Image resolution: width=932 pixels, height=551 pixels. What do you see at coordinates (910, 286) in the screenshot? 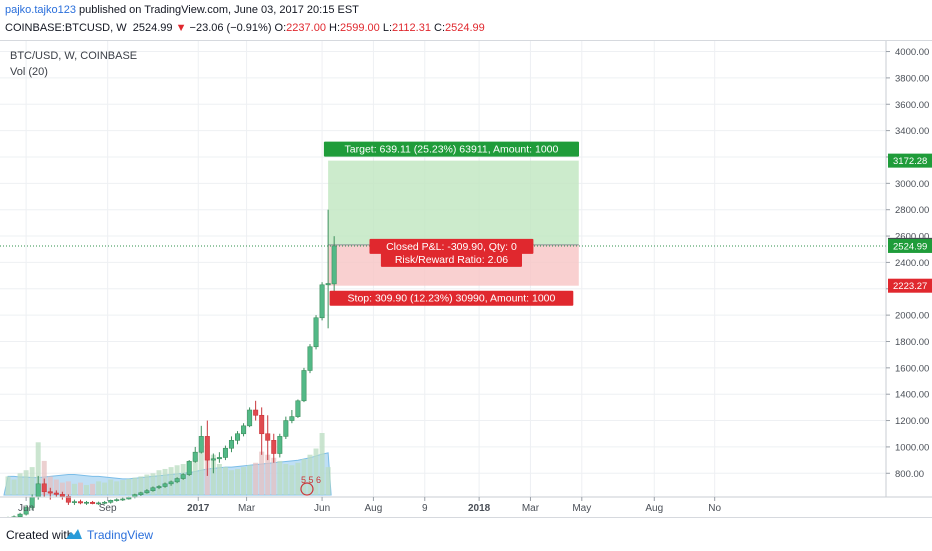
I see `price-tag-label: 2223.27` at bounding box center [910, 286].